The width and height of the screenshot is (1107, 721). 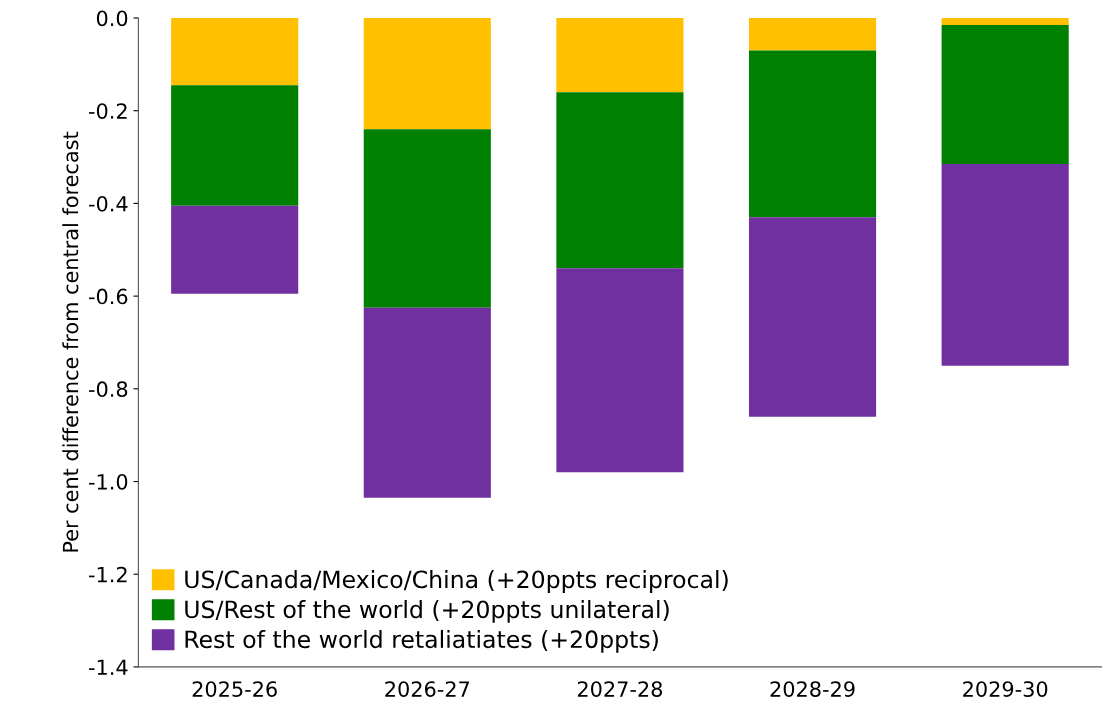 I want to click on x-tick-label: 2028-29, so click(x=812, y=689).